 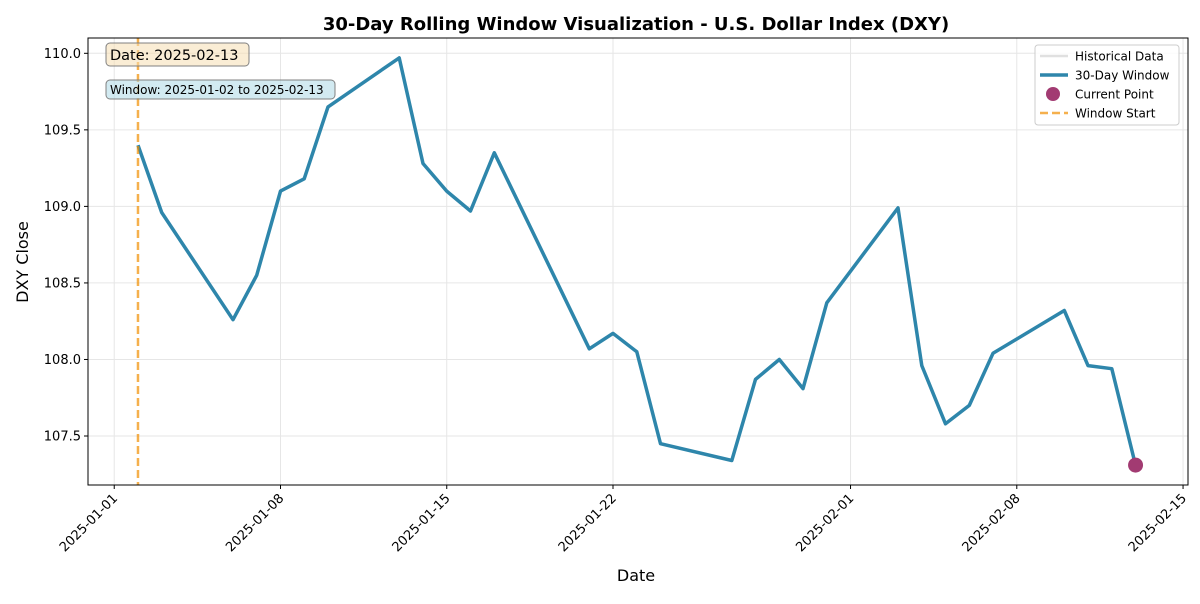 What do you see at coordinates (66, 246) in the screenshot?
I see `y-axis: 107.5 108.0 108.5 109.0 109.5 110.0` at bounding box center [66, 246].